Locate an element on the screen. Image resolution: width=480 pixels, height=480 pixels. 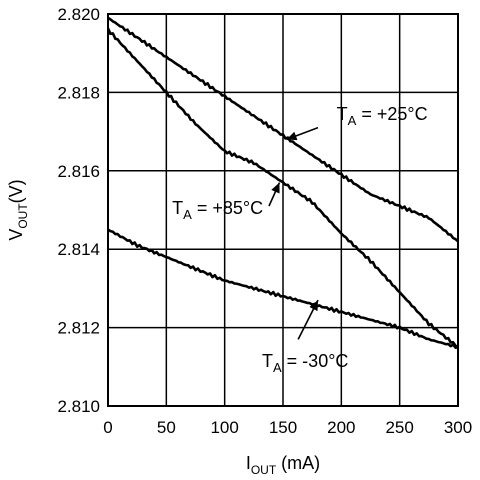
y-tick-label: 2.820 is located at coordinates (78, 14).